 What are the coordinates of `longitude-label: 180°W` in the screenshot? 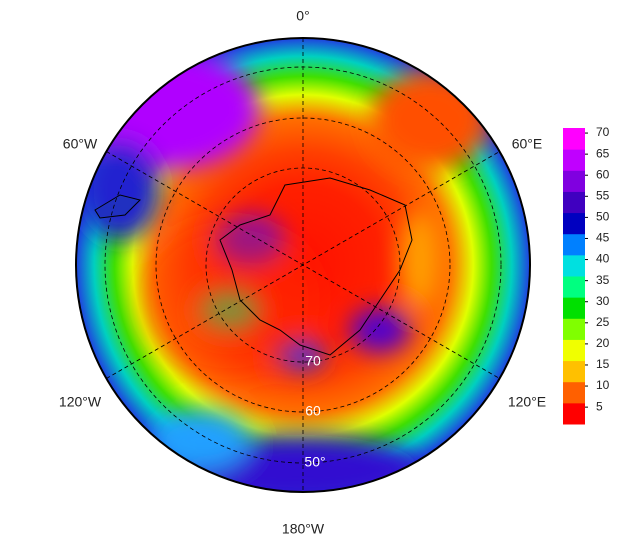 It's located at (303, 529).